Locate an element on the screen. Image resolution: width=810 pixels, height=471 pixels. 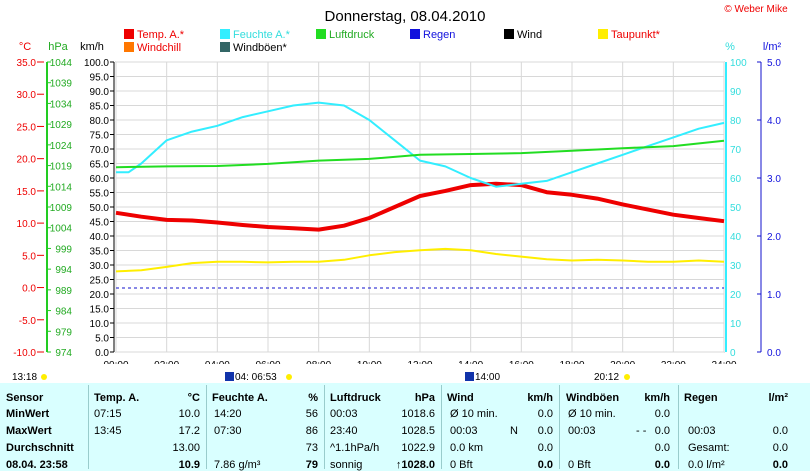
wind-tick-label: 40.0 is located at coordinates (100, 237).